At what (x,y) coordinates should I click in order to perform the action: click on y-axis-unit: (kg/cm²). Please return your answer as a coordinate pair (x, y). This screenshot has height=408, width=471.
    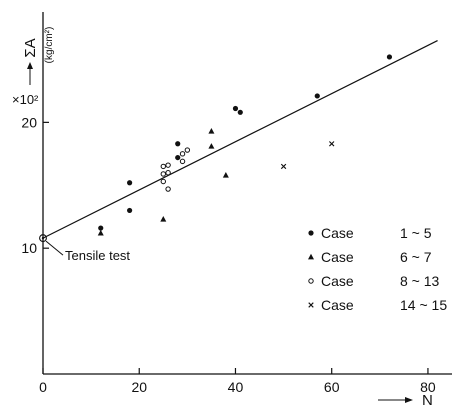
    Looking at the image, I should click on (49, 45).